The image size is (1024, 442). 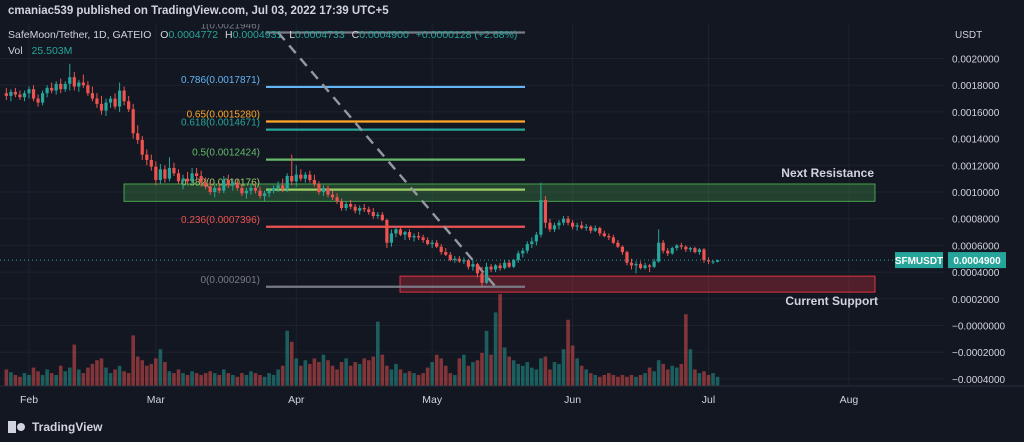 I want to click on symbol-name: SafeMoon/Tether, 1D, GATEIO, so click(x=79, y=35).